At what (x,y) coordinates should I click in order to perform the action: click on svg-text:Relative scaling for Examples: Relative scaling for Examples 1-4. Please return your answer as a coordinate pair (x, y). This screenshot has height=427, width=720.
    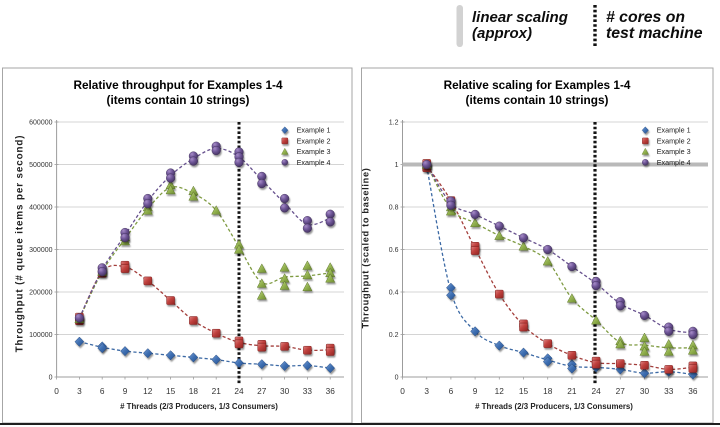
    Looking at the image, I should click on (537, 85).